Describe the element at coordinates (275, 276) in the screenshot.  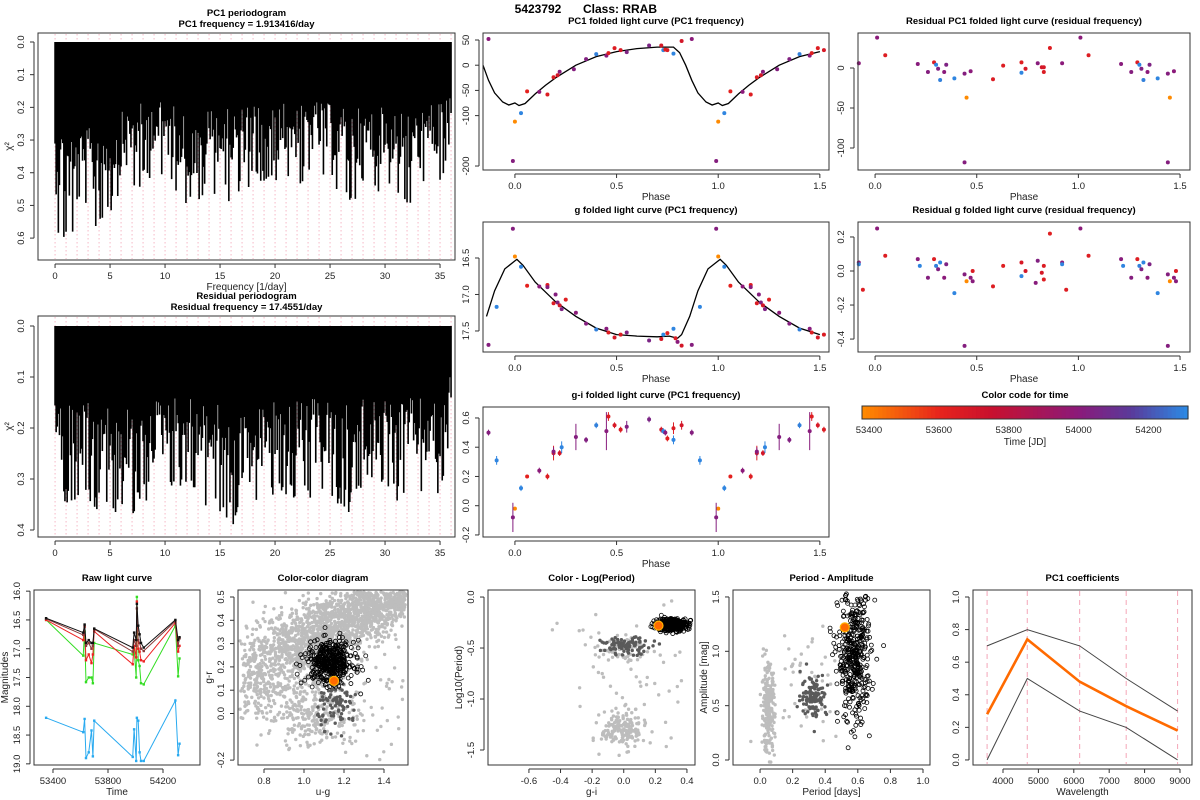
I see `x-tick-label: 20` at that location.